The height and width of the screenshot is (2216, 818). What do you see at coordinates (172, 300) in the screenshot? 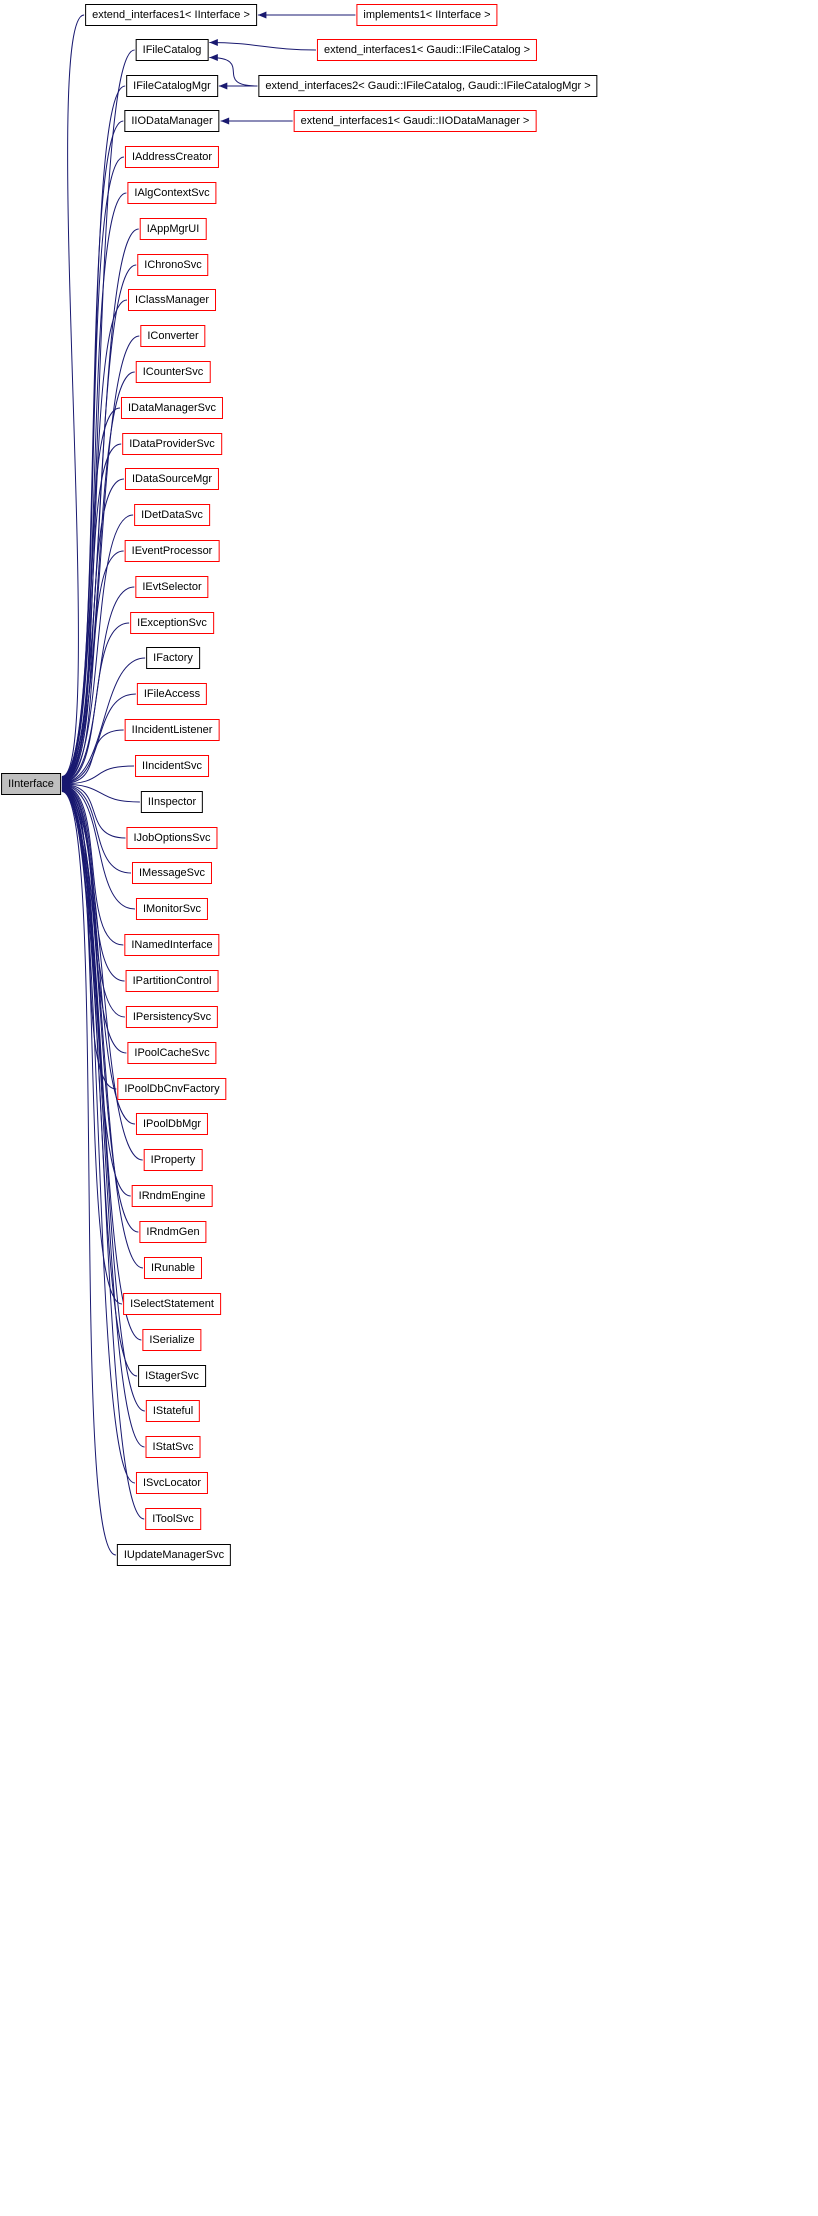
I see `node-iclassmanager: IClassManager` at bounding box center [172, 300].